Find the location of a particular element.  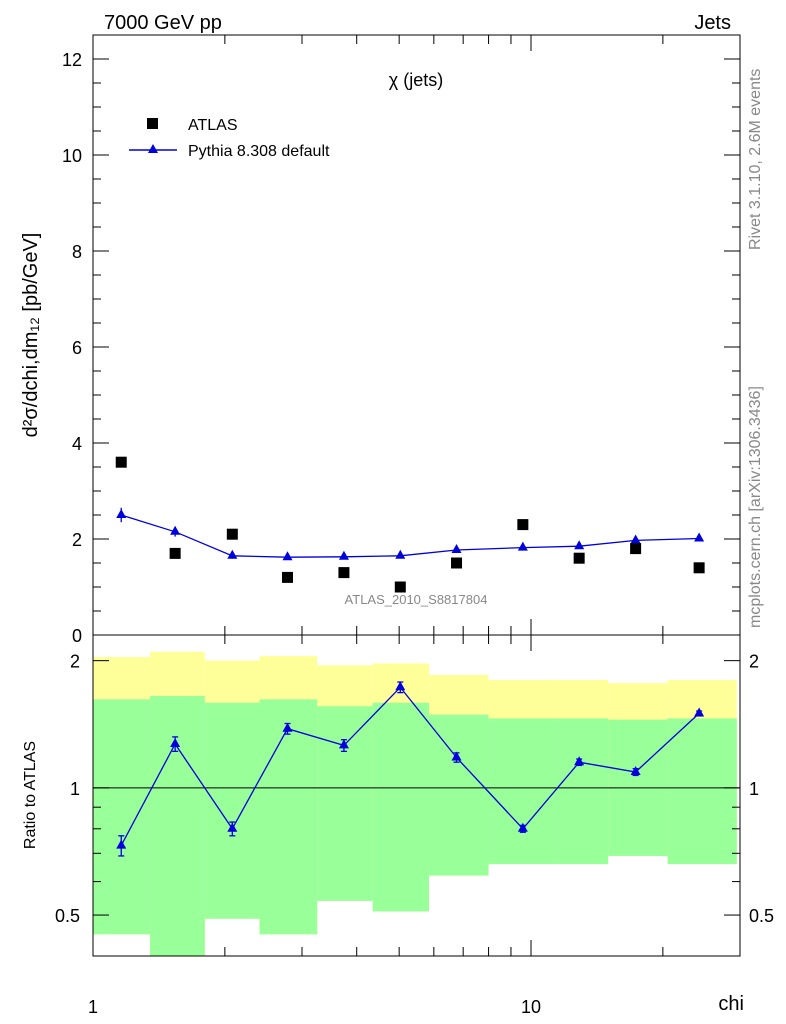

plot-title: χ (jets) is located at coordinates (416, 80).